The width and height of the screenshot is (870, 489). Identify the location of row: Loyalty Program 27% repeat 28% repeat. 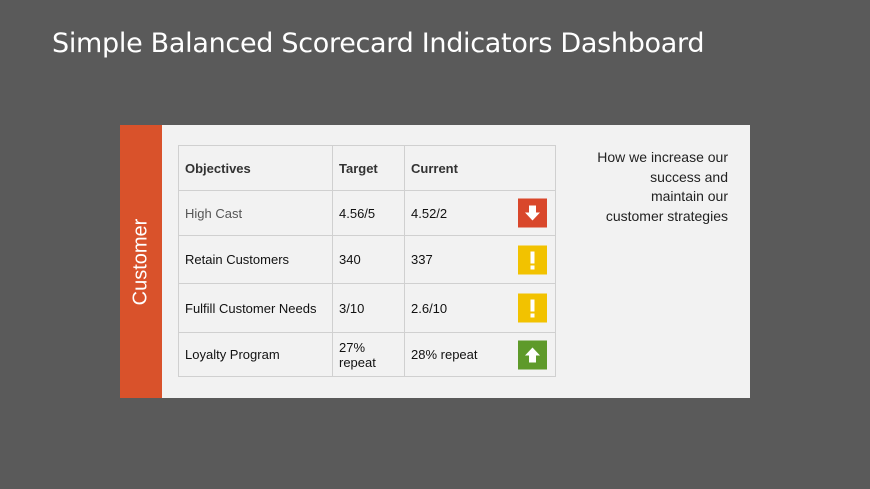
(367, 354).